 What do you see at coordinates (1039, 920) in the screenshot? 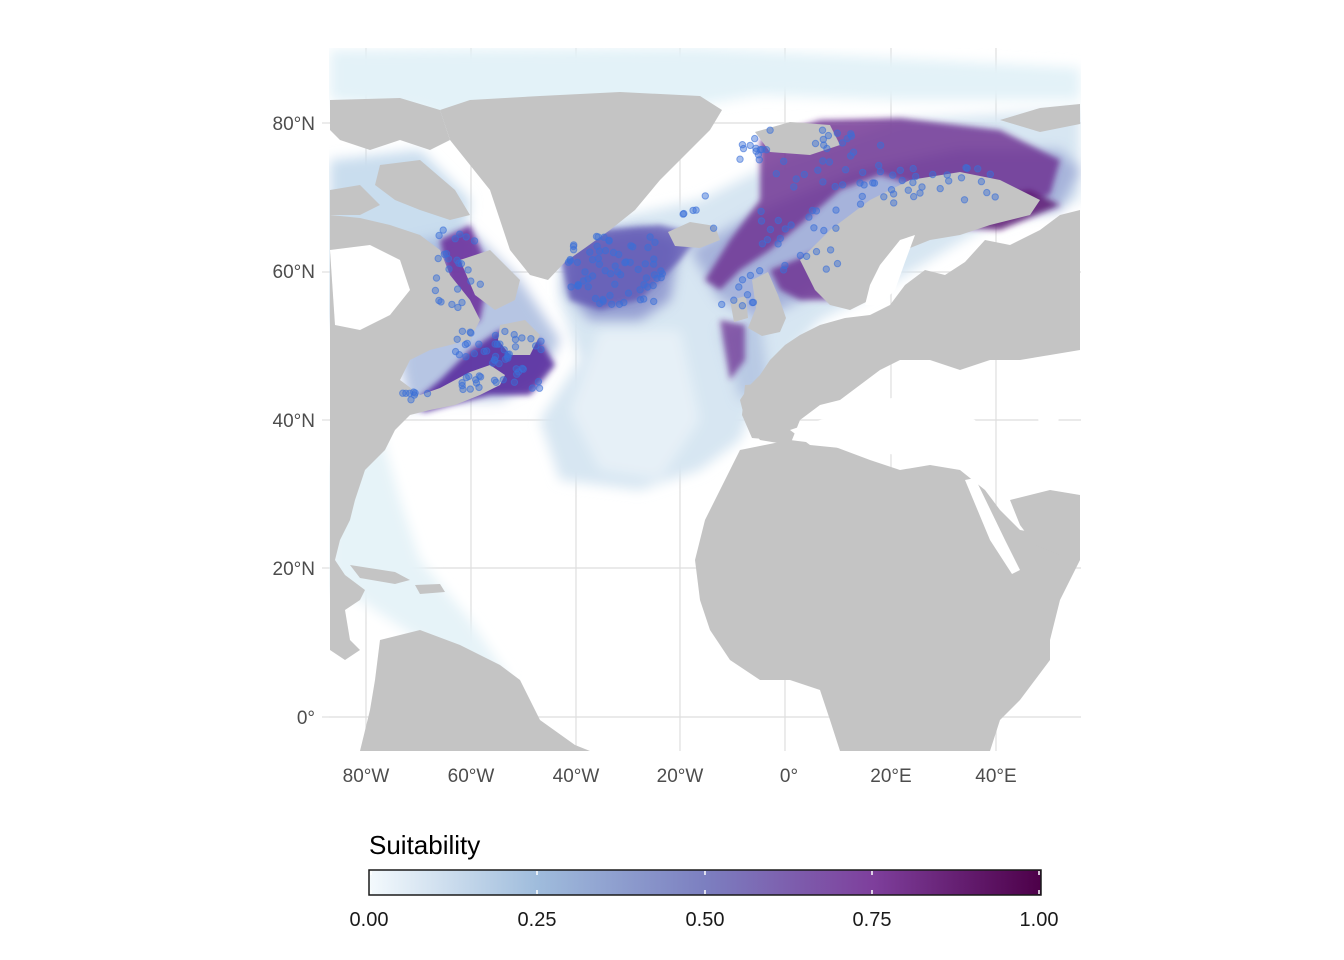
I see `legend-tick-label: 1.00` at bounding box center [1039, 920].